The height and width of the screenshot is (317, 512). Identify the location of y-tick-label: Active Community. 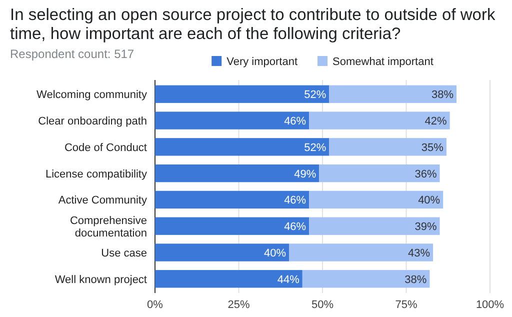
(103, 200).